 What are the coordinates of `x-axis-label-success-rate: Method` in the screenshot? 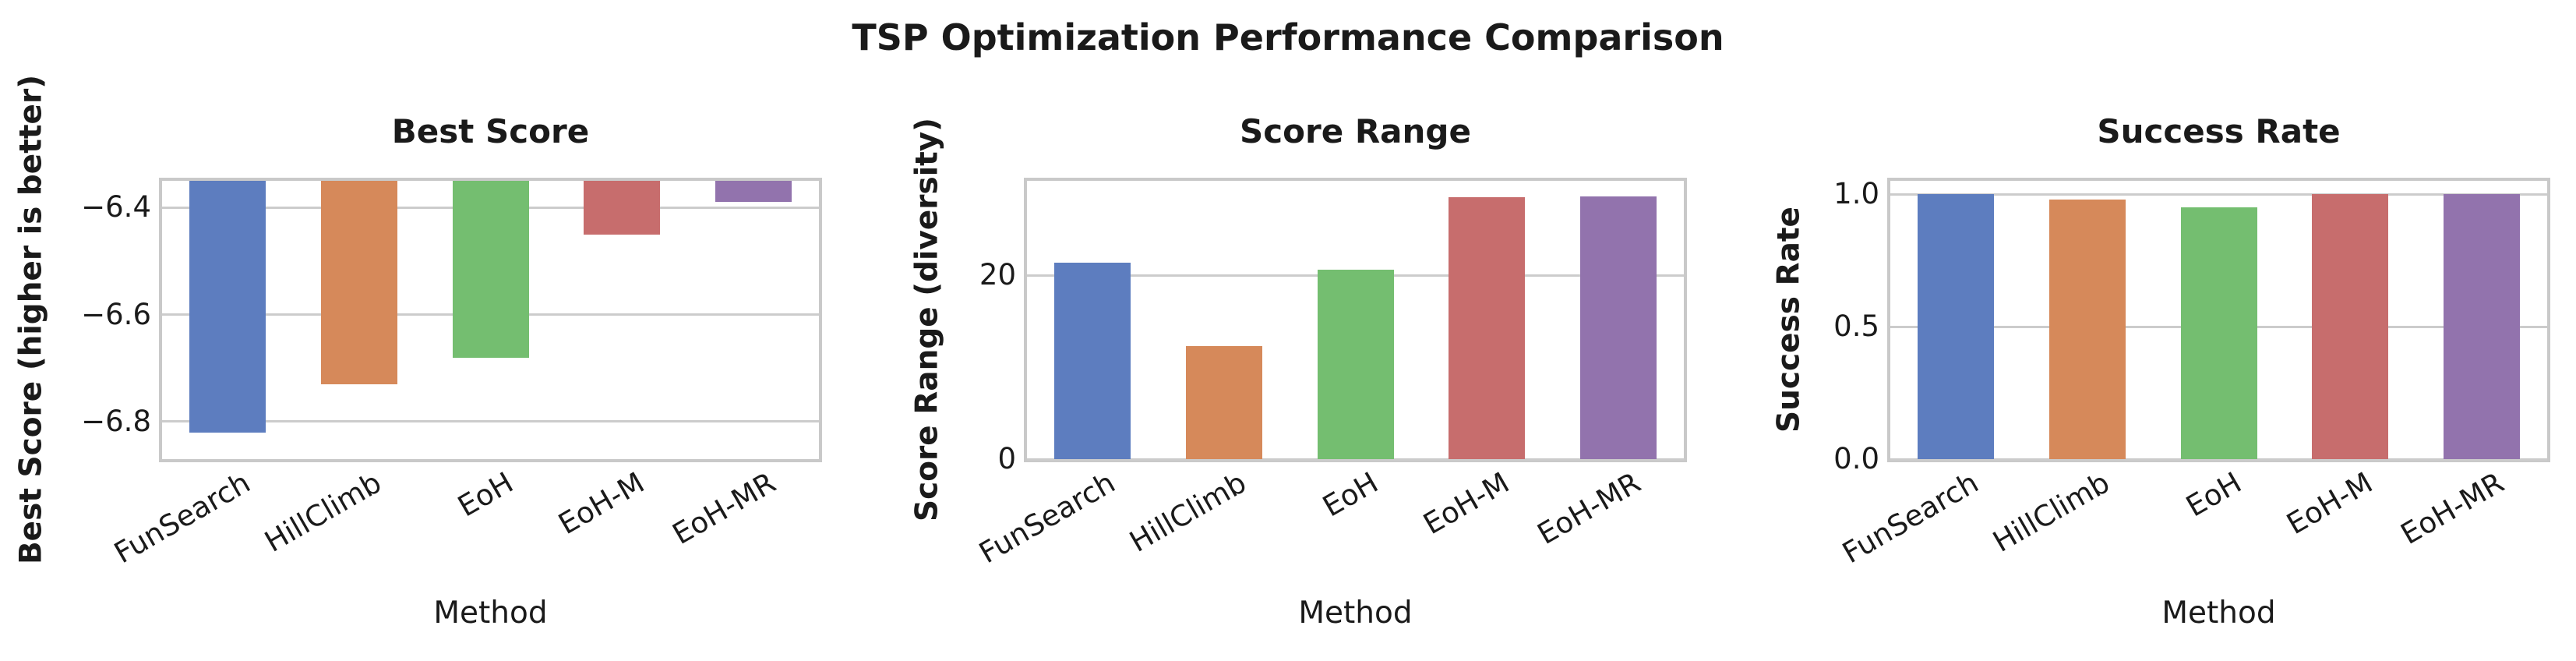 It's located at (2218, 613).